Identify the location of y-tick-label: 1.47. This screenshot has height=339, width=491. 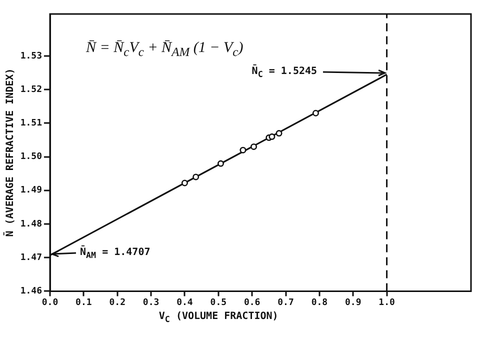
(31, 257).